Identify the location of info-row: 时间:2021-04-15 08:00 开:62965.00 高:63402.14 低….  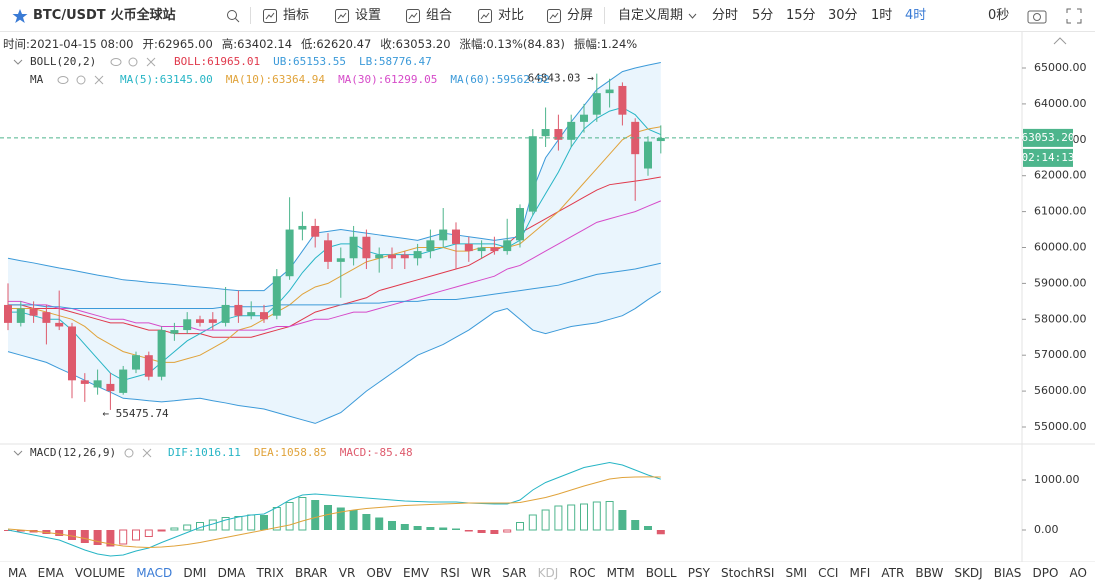
(320, 44).